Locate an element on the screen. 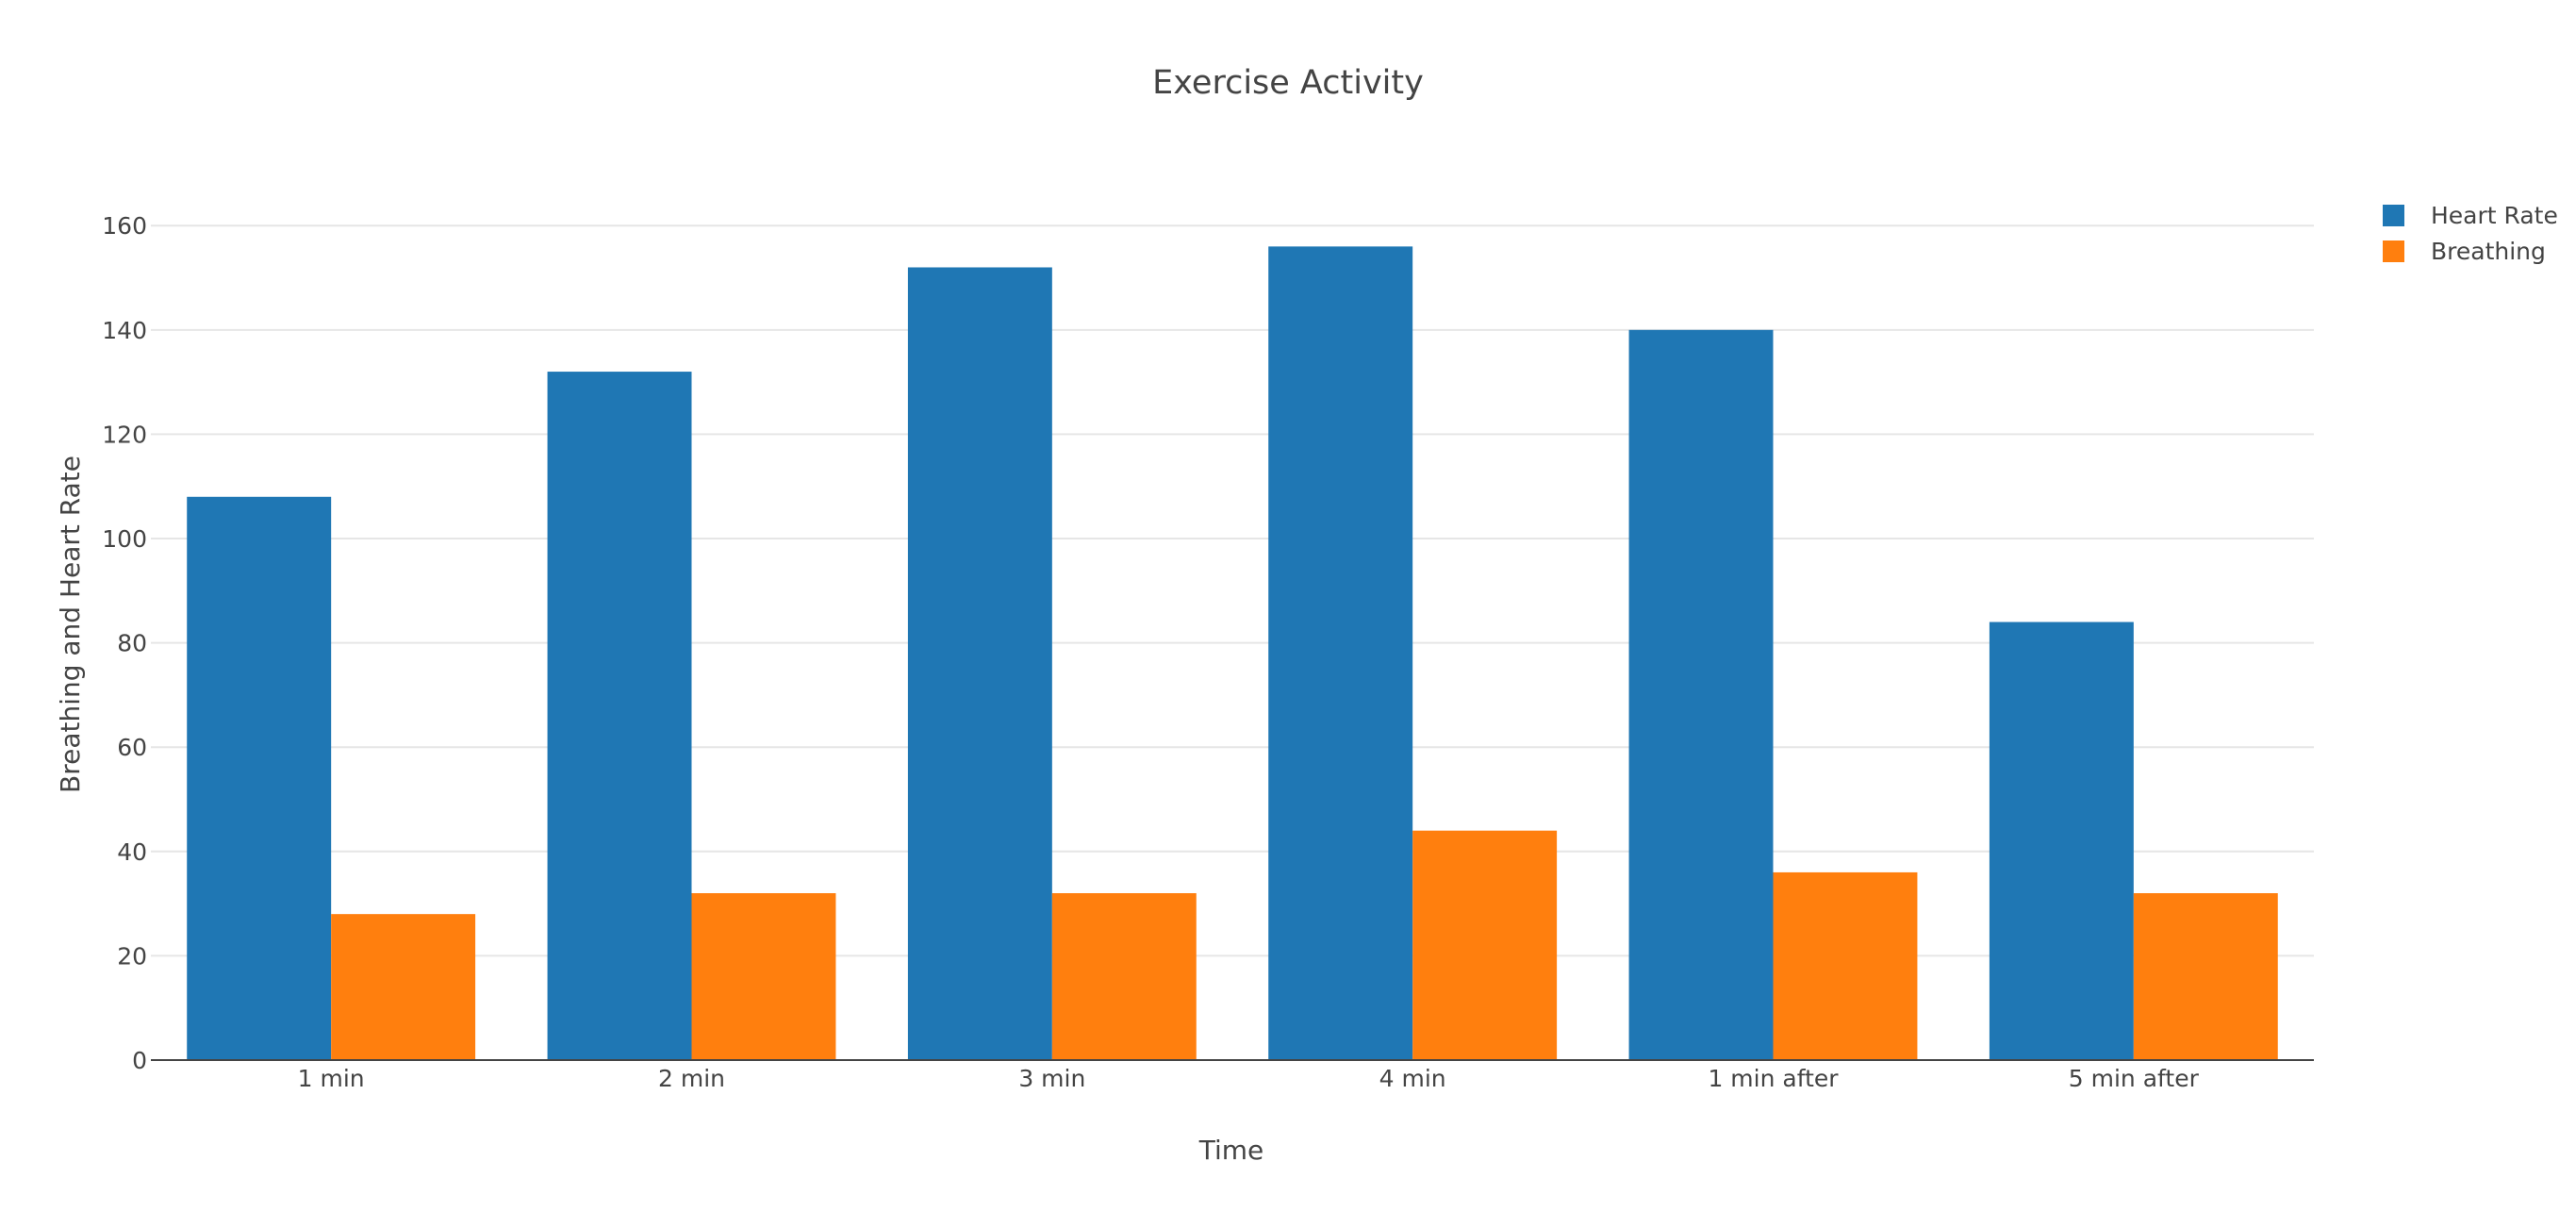 The width and height of the screenshot is (2576, 1211). legend-item: Breathing is located at coordinates (2464, 251).